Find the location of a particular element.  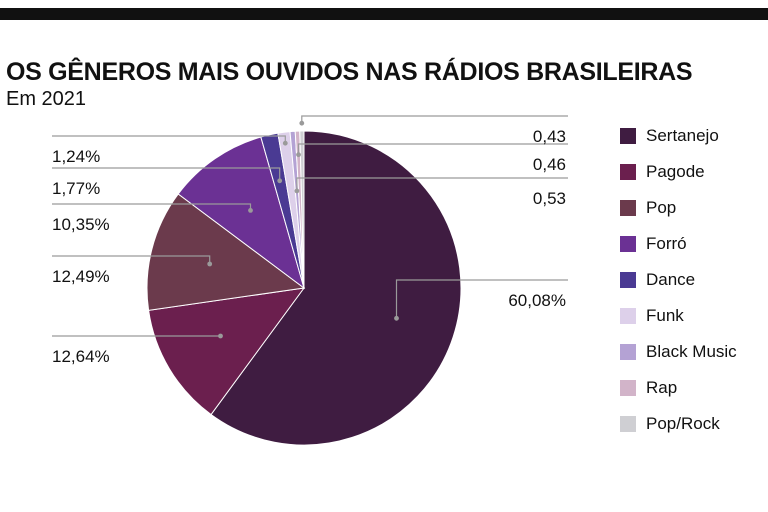

data-label-pagode: 12,64% is located at coordinates (81, 356).